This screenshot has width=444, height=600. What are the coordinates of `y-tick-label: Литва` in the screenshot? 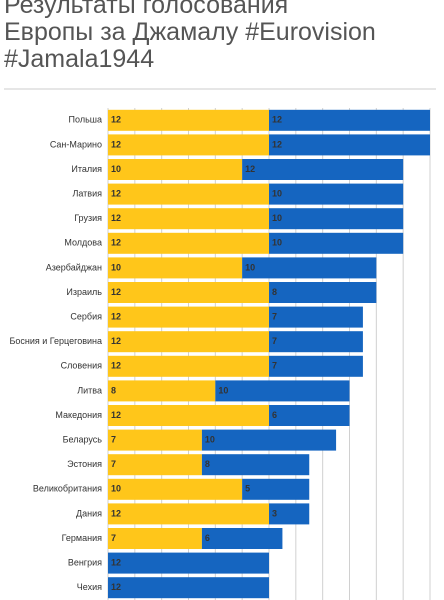 It's located at (89, 390).